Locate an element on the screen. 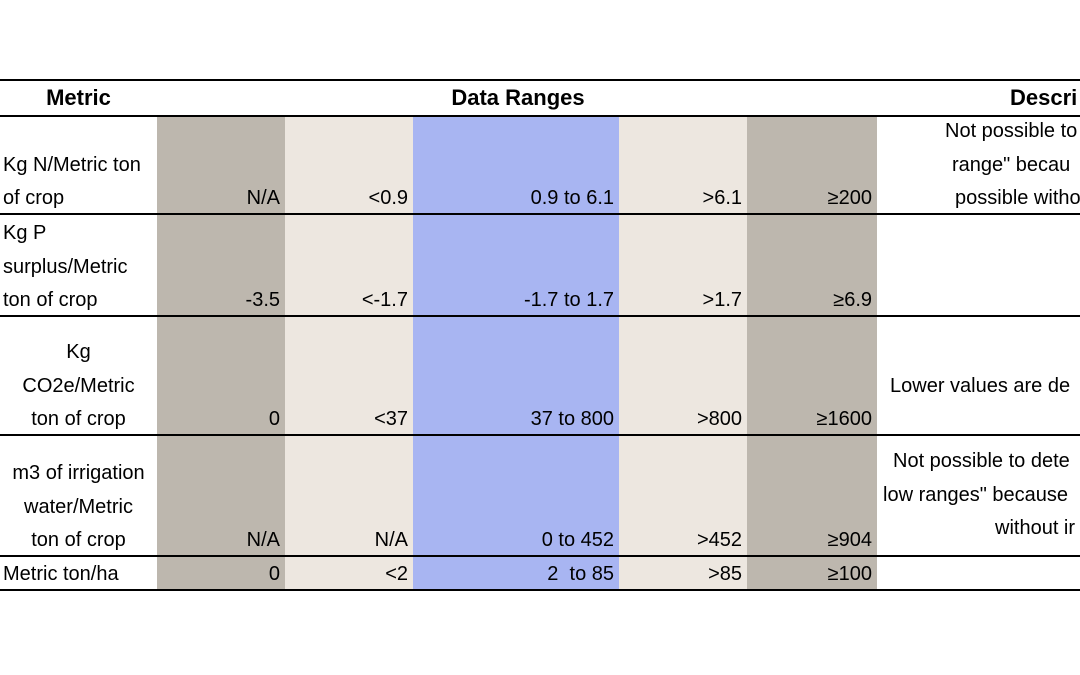 This screenshot has width=1080, height=675. range-value: >800 is located at coordinates (719, 419).